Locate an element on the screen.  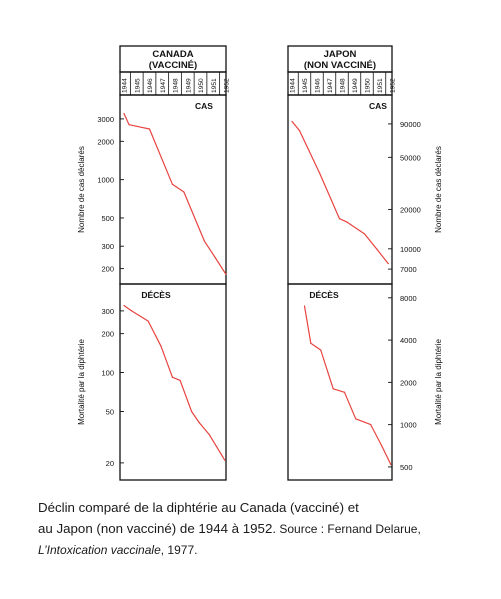
caption-text: au Japon (non vacciné) de 1944 à 1952. is located at coordinates (157, 528).